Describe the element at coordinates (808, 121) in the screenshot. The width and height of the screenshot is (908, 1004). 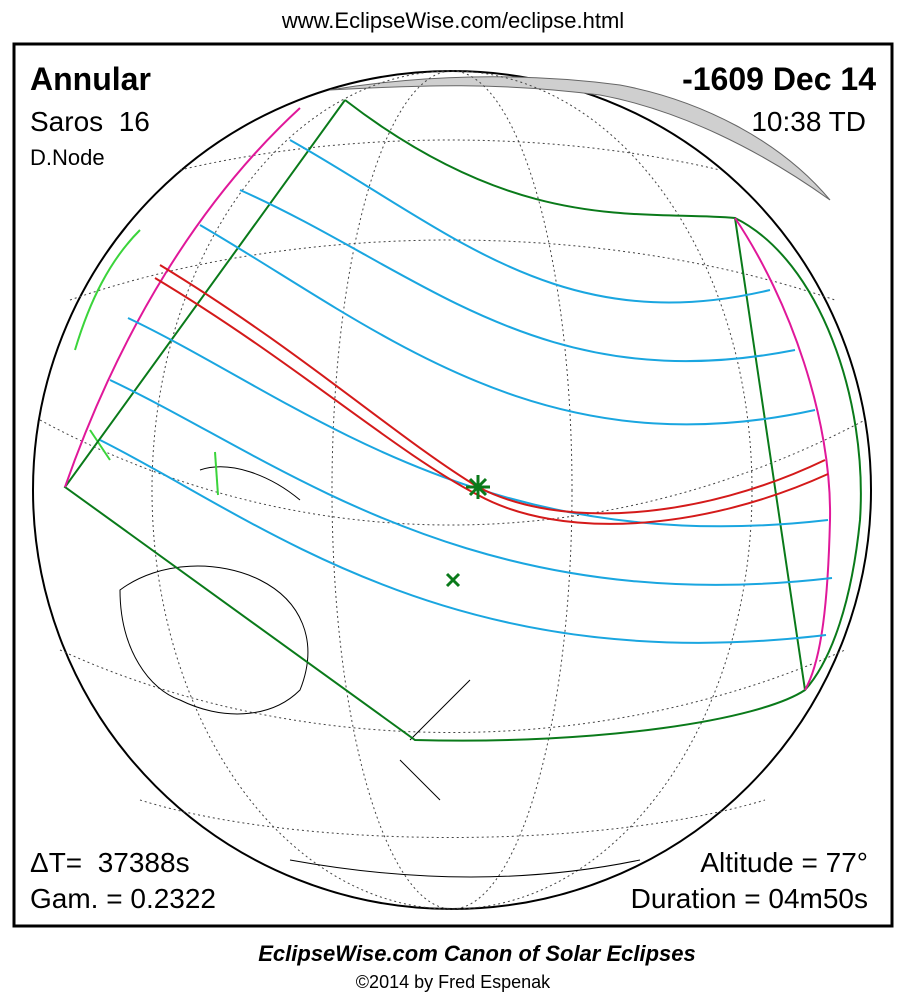
I see `time: 10:38 TD` at that location.